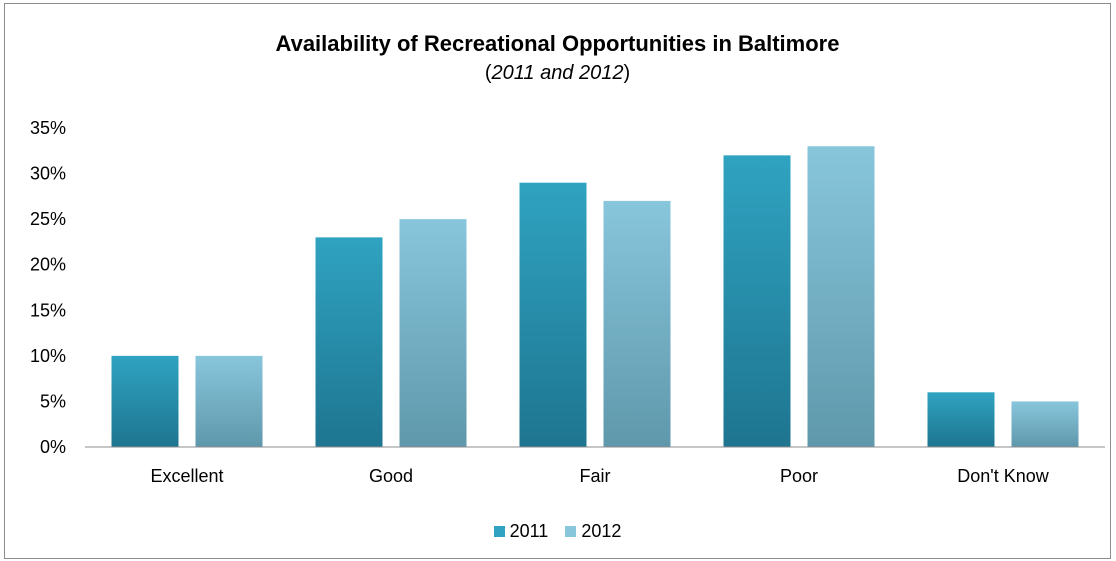  Describe the element at coordinates (48, 310) in the screenshot. I see `y-tick-label: 15%` at that location.